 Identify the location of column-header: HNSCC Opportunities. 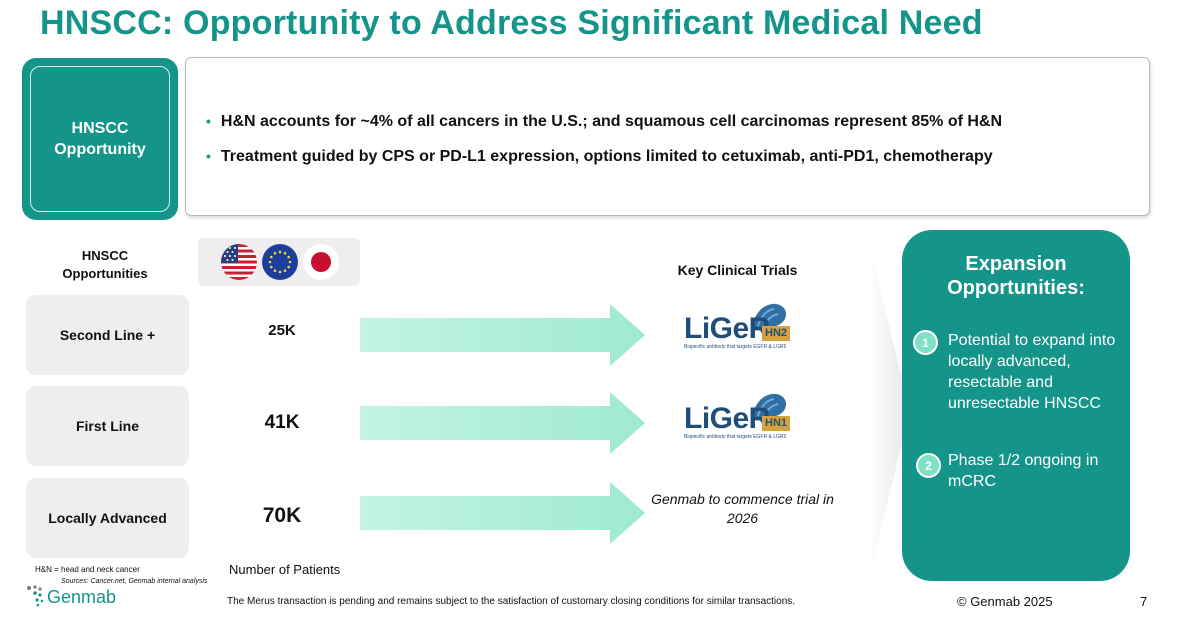
(105, 264).